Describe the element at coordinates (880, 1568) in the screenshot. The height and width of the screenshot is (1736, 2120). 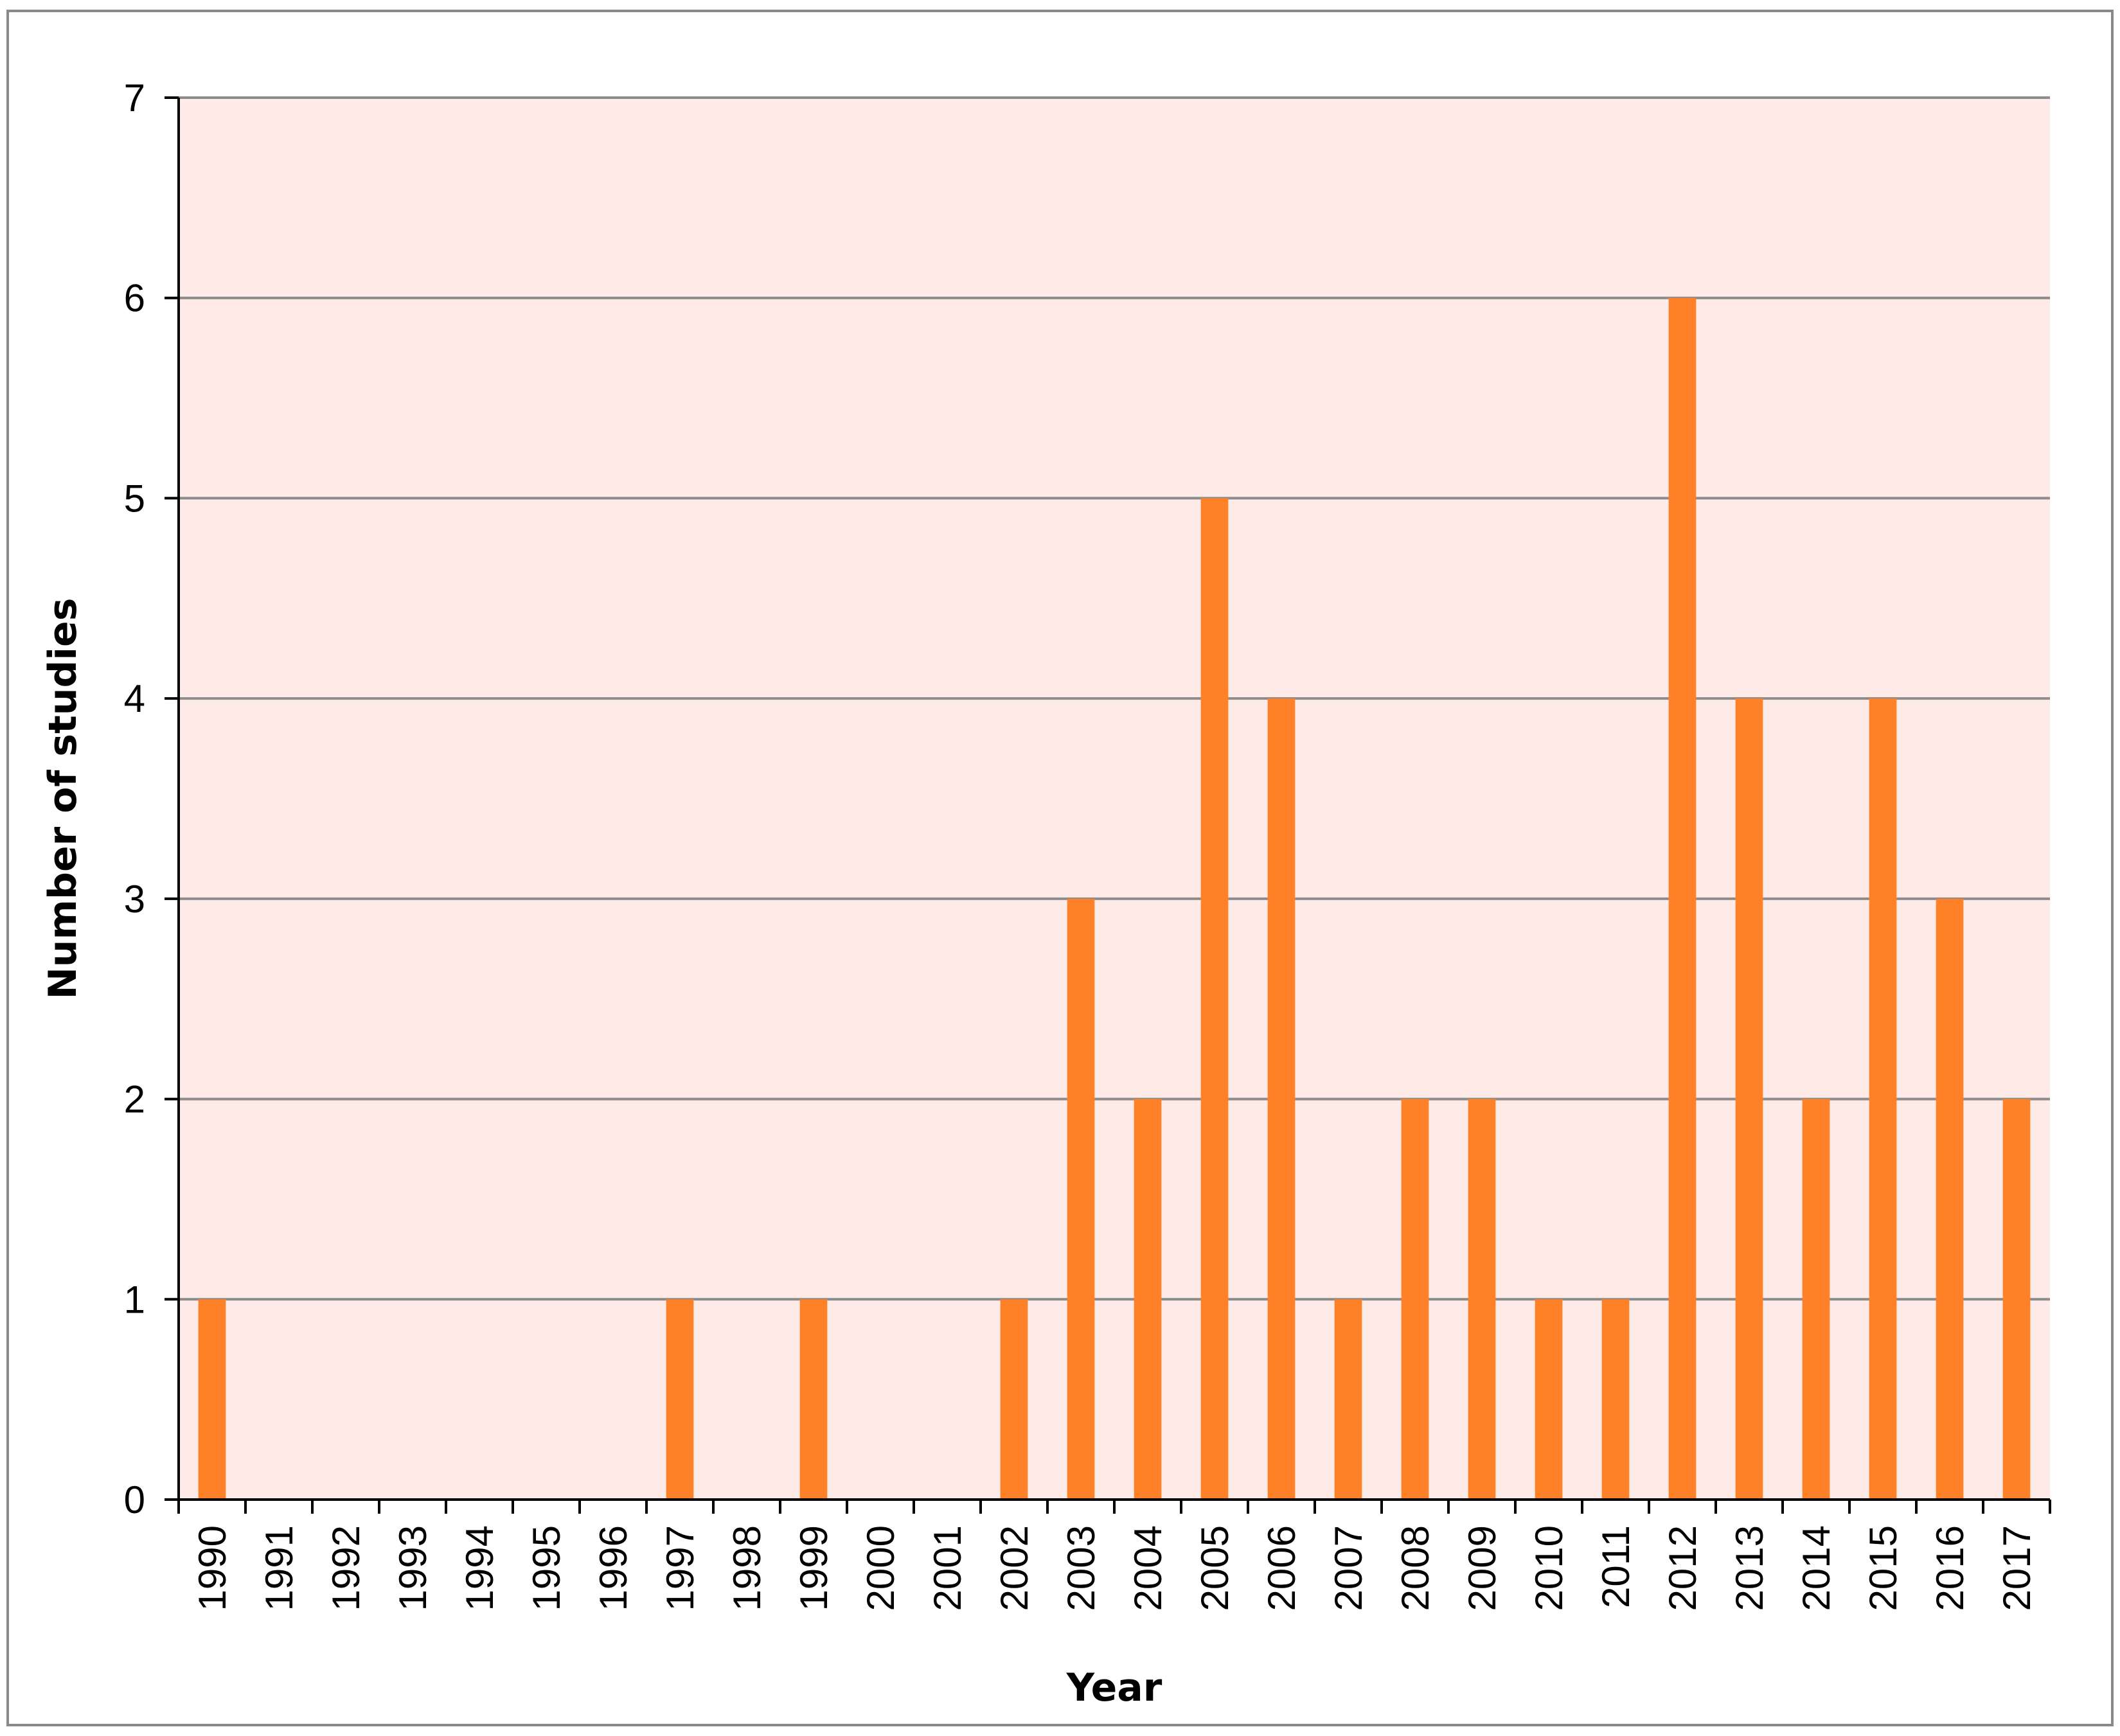
I see `x-tick-label: 2000` at that location.